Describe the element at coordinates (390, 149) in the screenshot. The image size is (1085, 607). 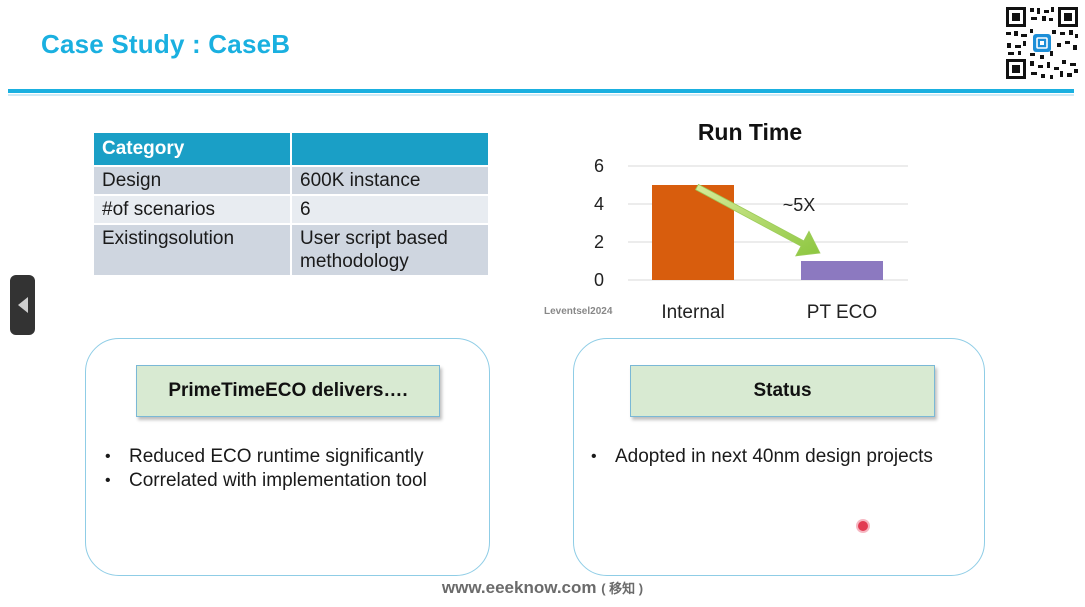
I see `table-header-value` at that location.